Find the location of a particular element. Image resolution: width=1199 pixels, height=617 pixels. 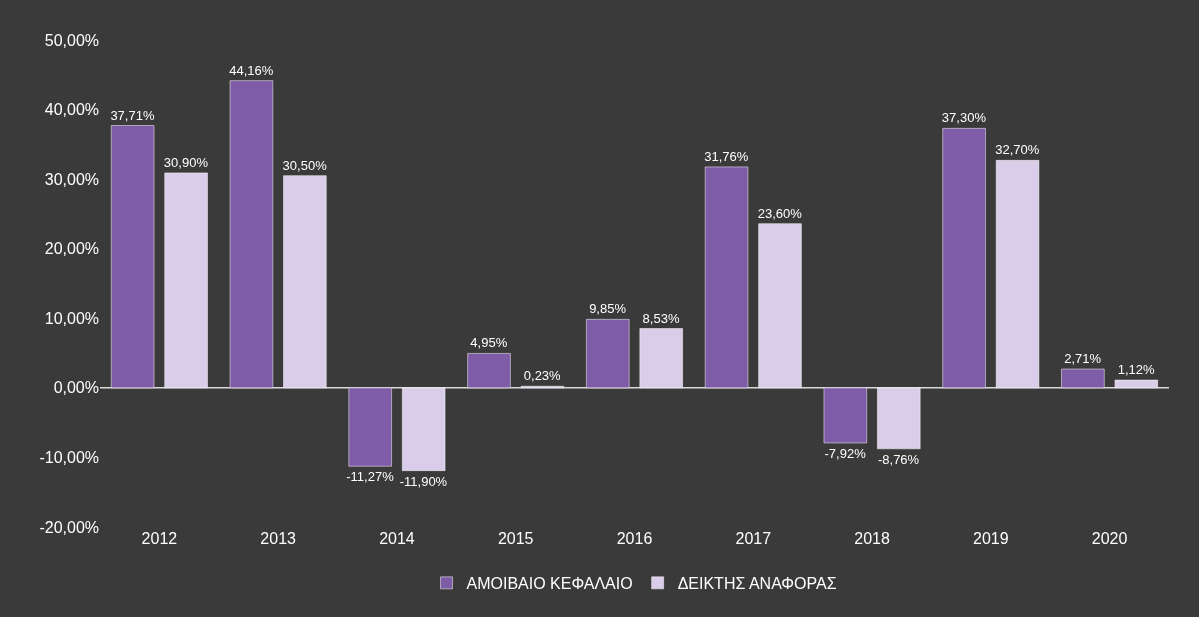

y-tick-label: -10,00% is located at coordinates (69, 458).